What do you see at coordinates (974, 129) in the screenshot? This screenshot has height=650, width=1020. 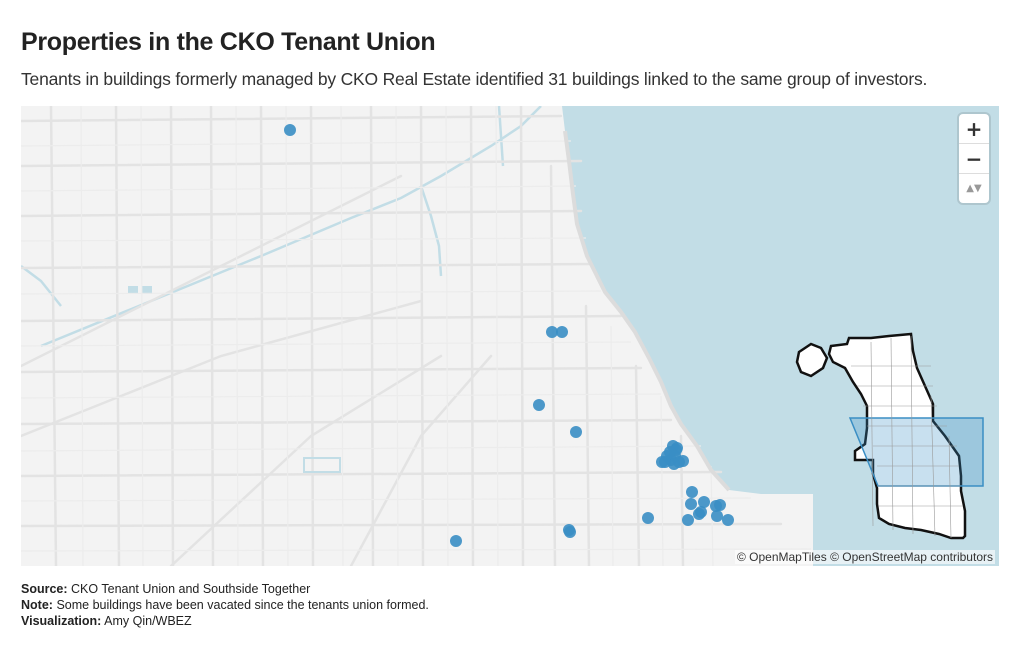 I see `zoom-in-button: +` at bounding box center [974, 129].